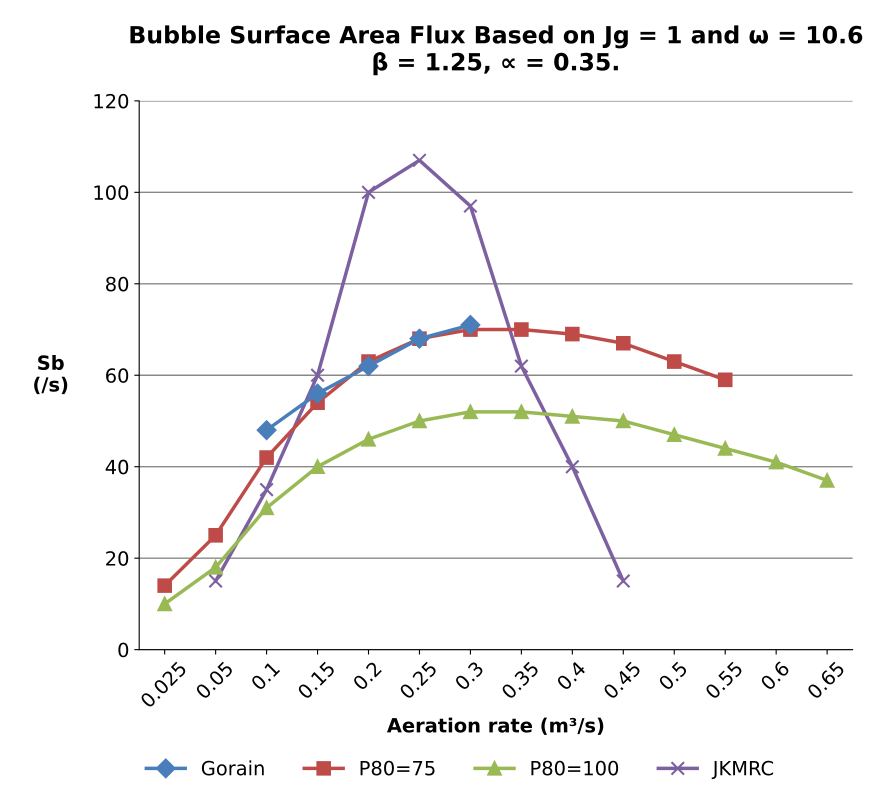 Image resolution: width=870 pixels, height=807 pixels. What do you see at coordinates (496, 50) in the screenshot?
I see `chart-title: Bubble Surface Area Flux Based on Jg = 1 and ω = 10.6 β = 1.25, ∝ = 0.35.` at bounding box center [496, 50].